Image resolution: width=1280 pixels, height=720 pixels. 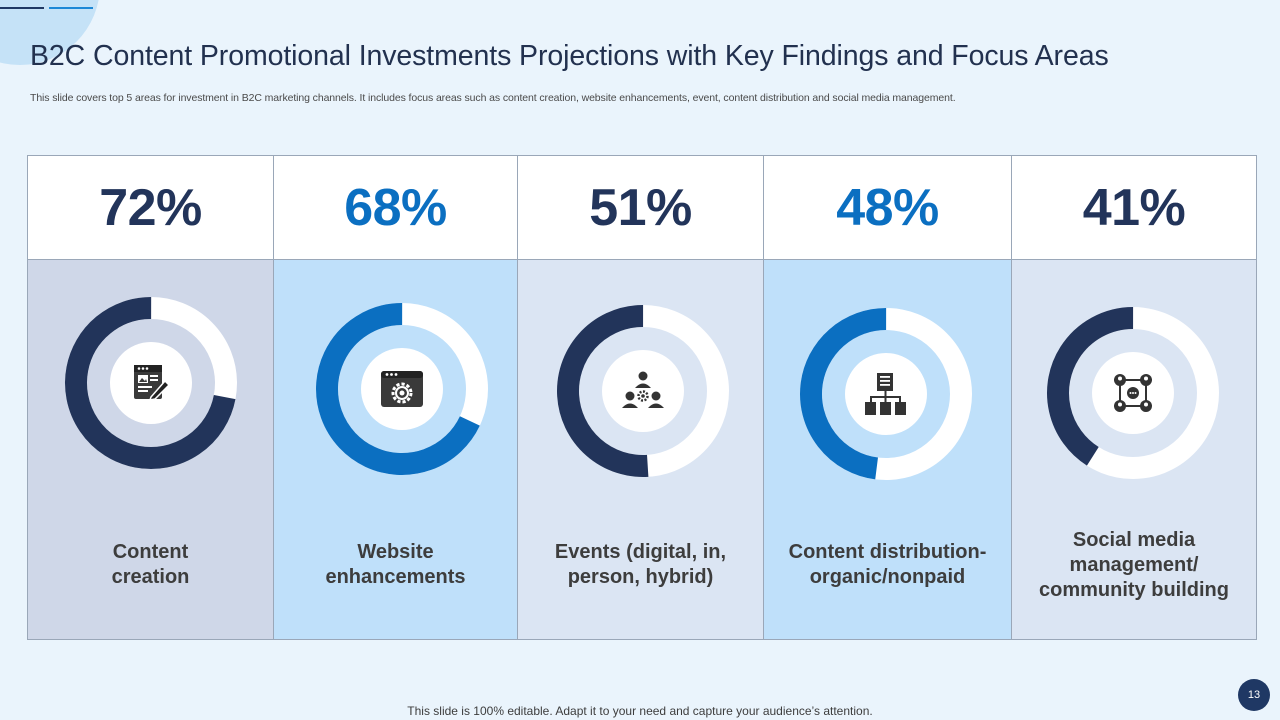 I want to click on area-label-line: management/, so click(x=1134, y=565).